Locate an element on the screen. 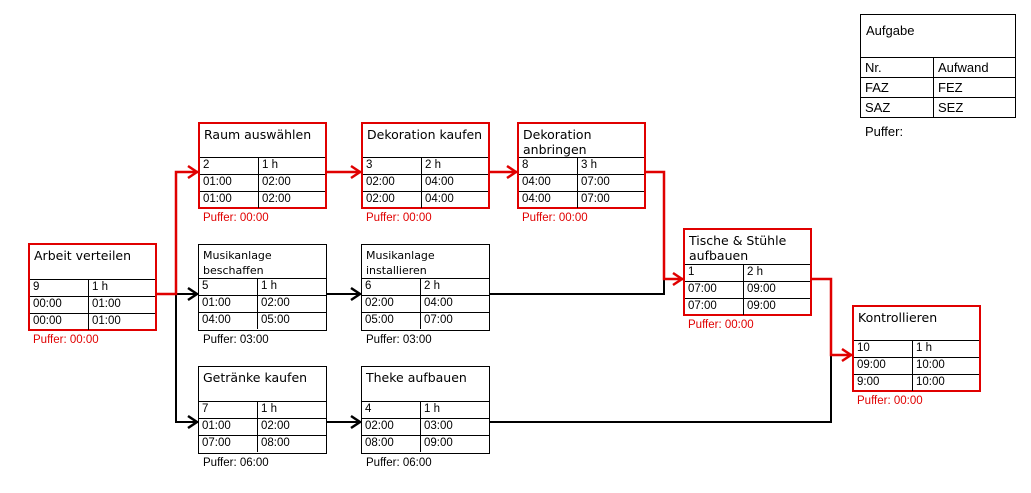  task-nr: 3 is located at coordinates (392, 166).